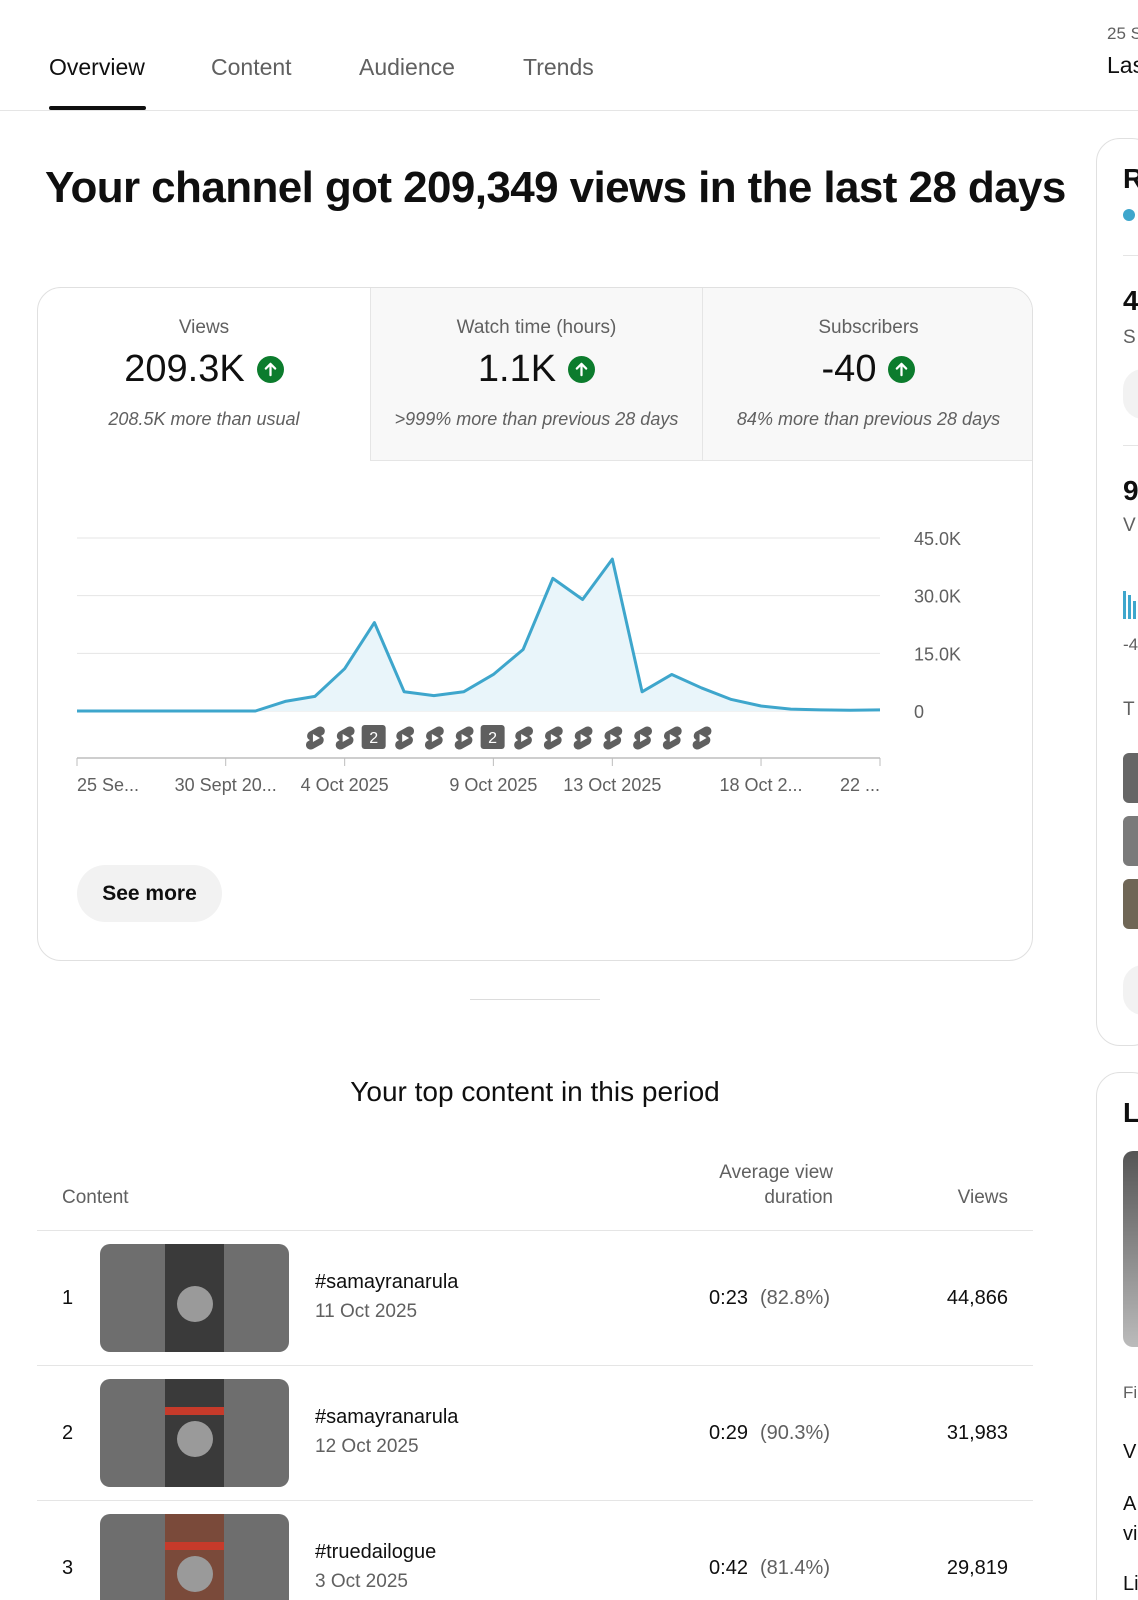 This screenshot has width=1138, height=1600. I want to click on series-line, so click(479, 635).